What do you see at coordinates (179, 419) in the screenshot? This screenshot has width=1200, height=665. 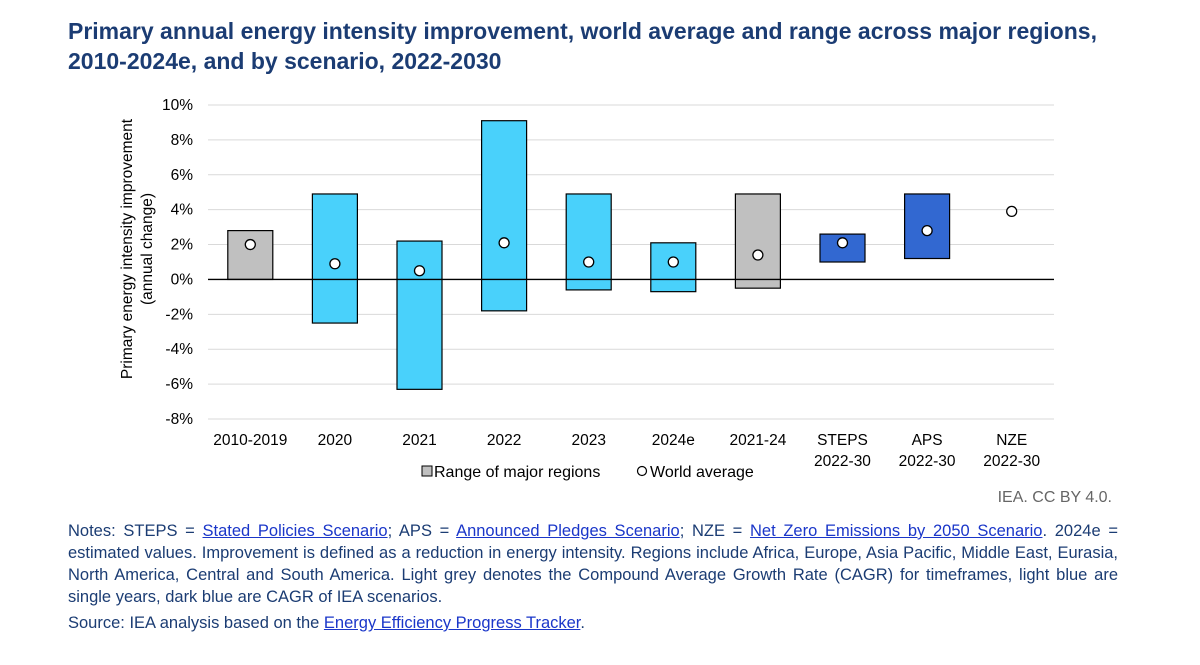 I see `y-tick-label: -8%` at bounding box center [179, 419].